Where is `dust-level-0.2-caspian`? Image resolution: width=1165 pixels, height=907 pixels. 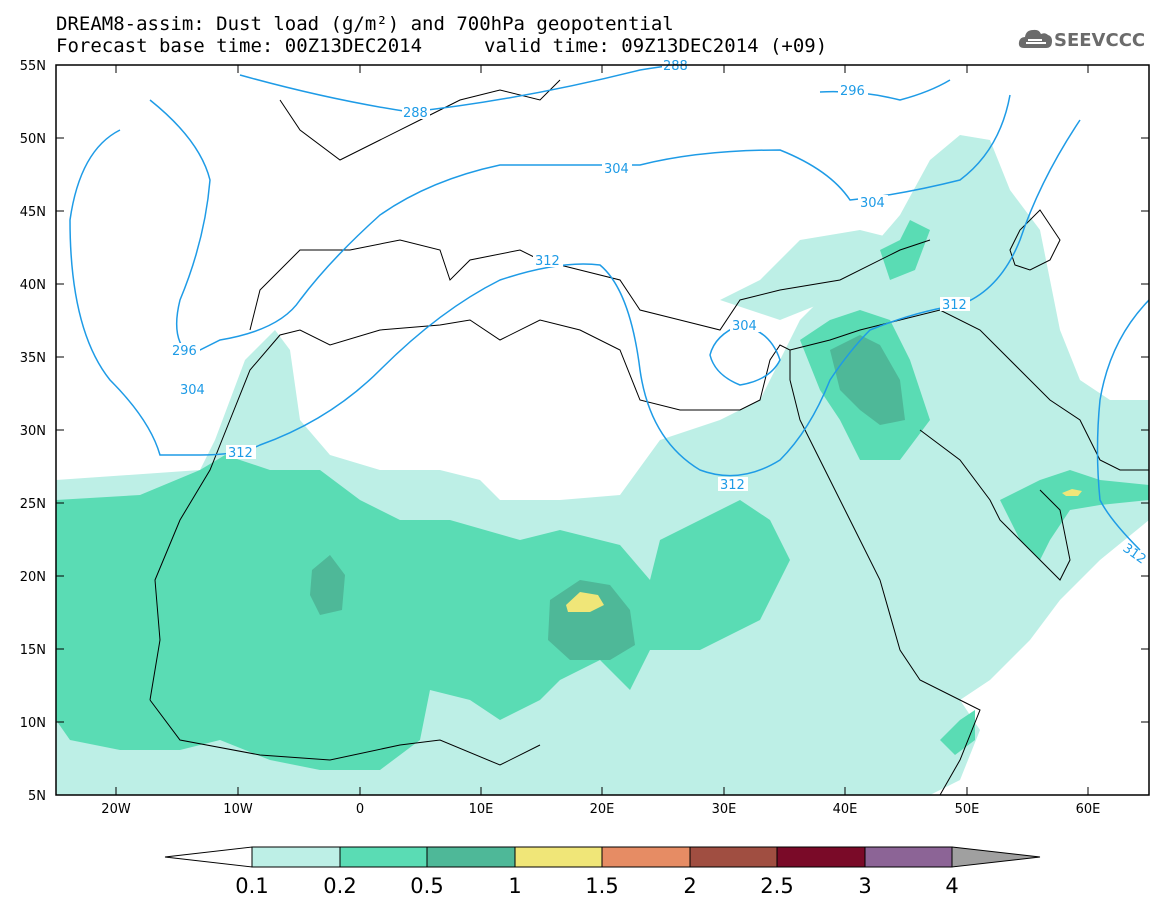 dust-level-0.2-caspian is located at coordinates (905, 250).